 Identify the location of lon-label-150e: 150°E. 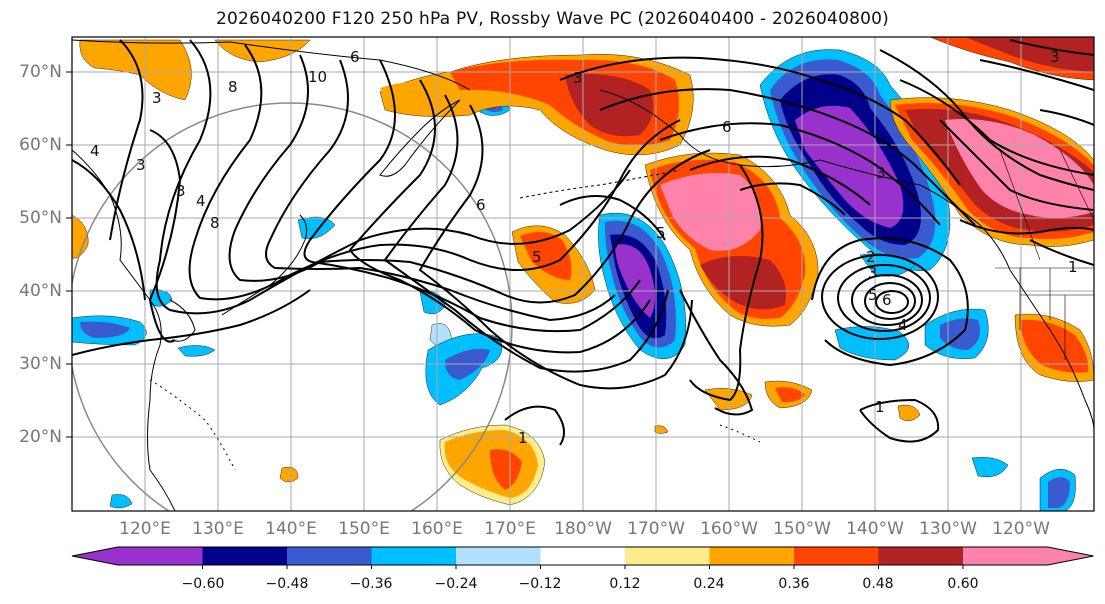
(364, 529).